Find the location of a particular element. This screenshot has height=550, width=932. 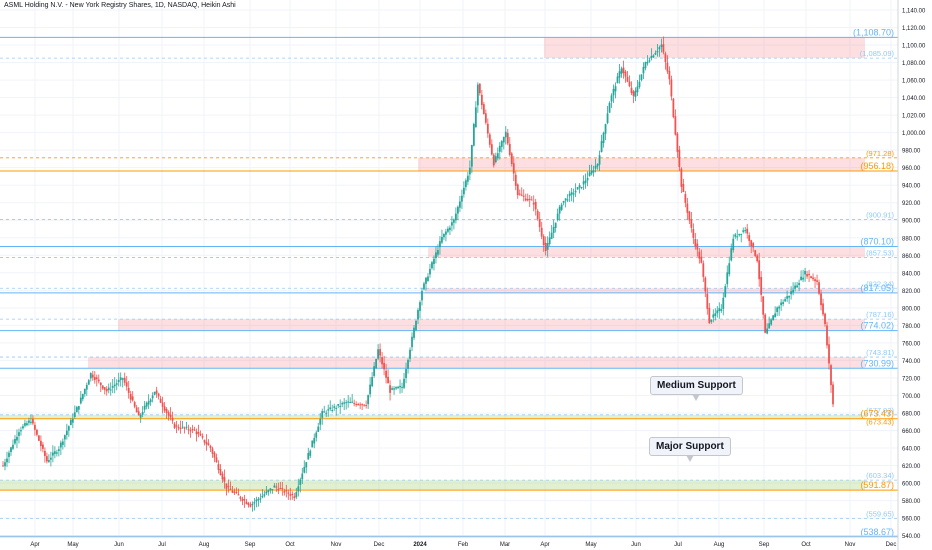

y-tick-label: 720.00 is located at coordinates (911, 379).